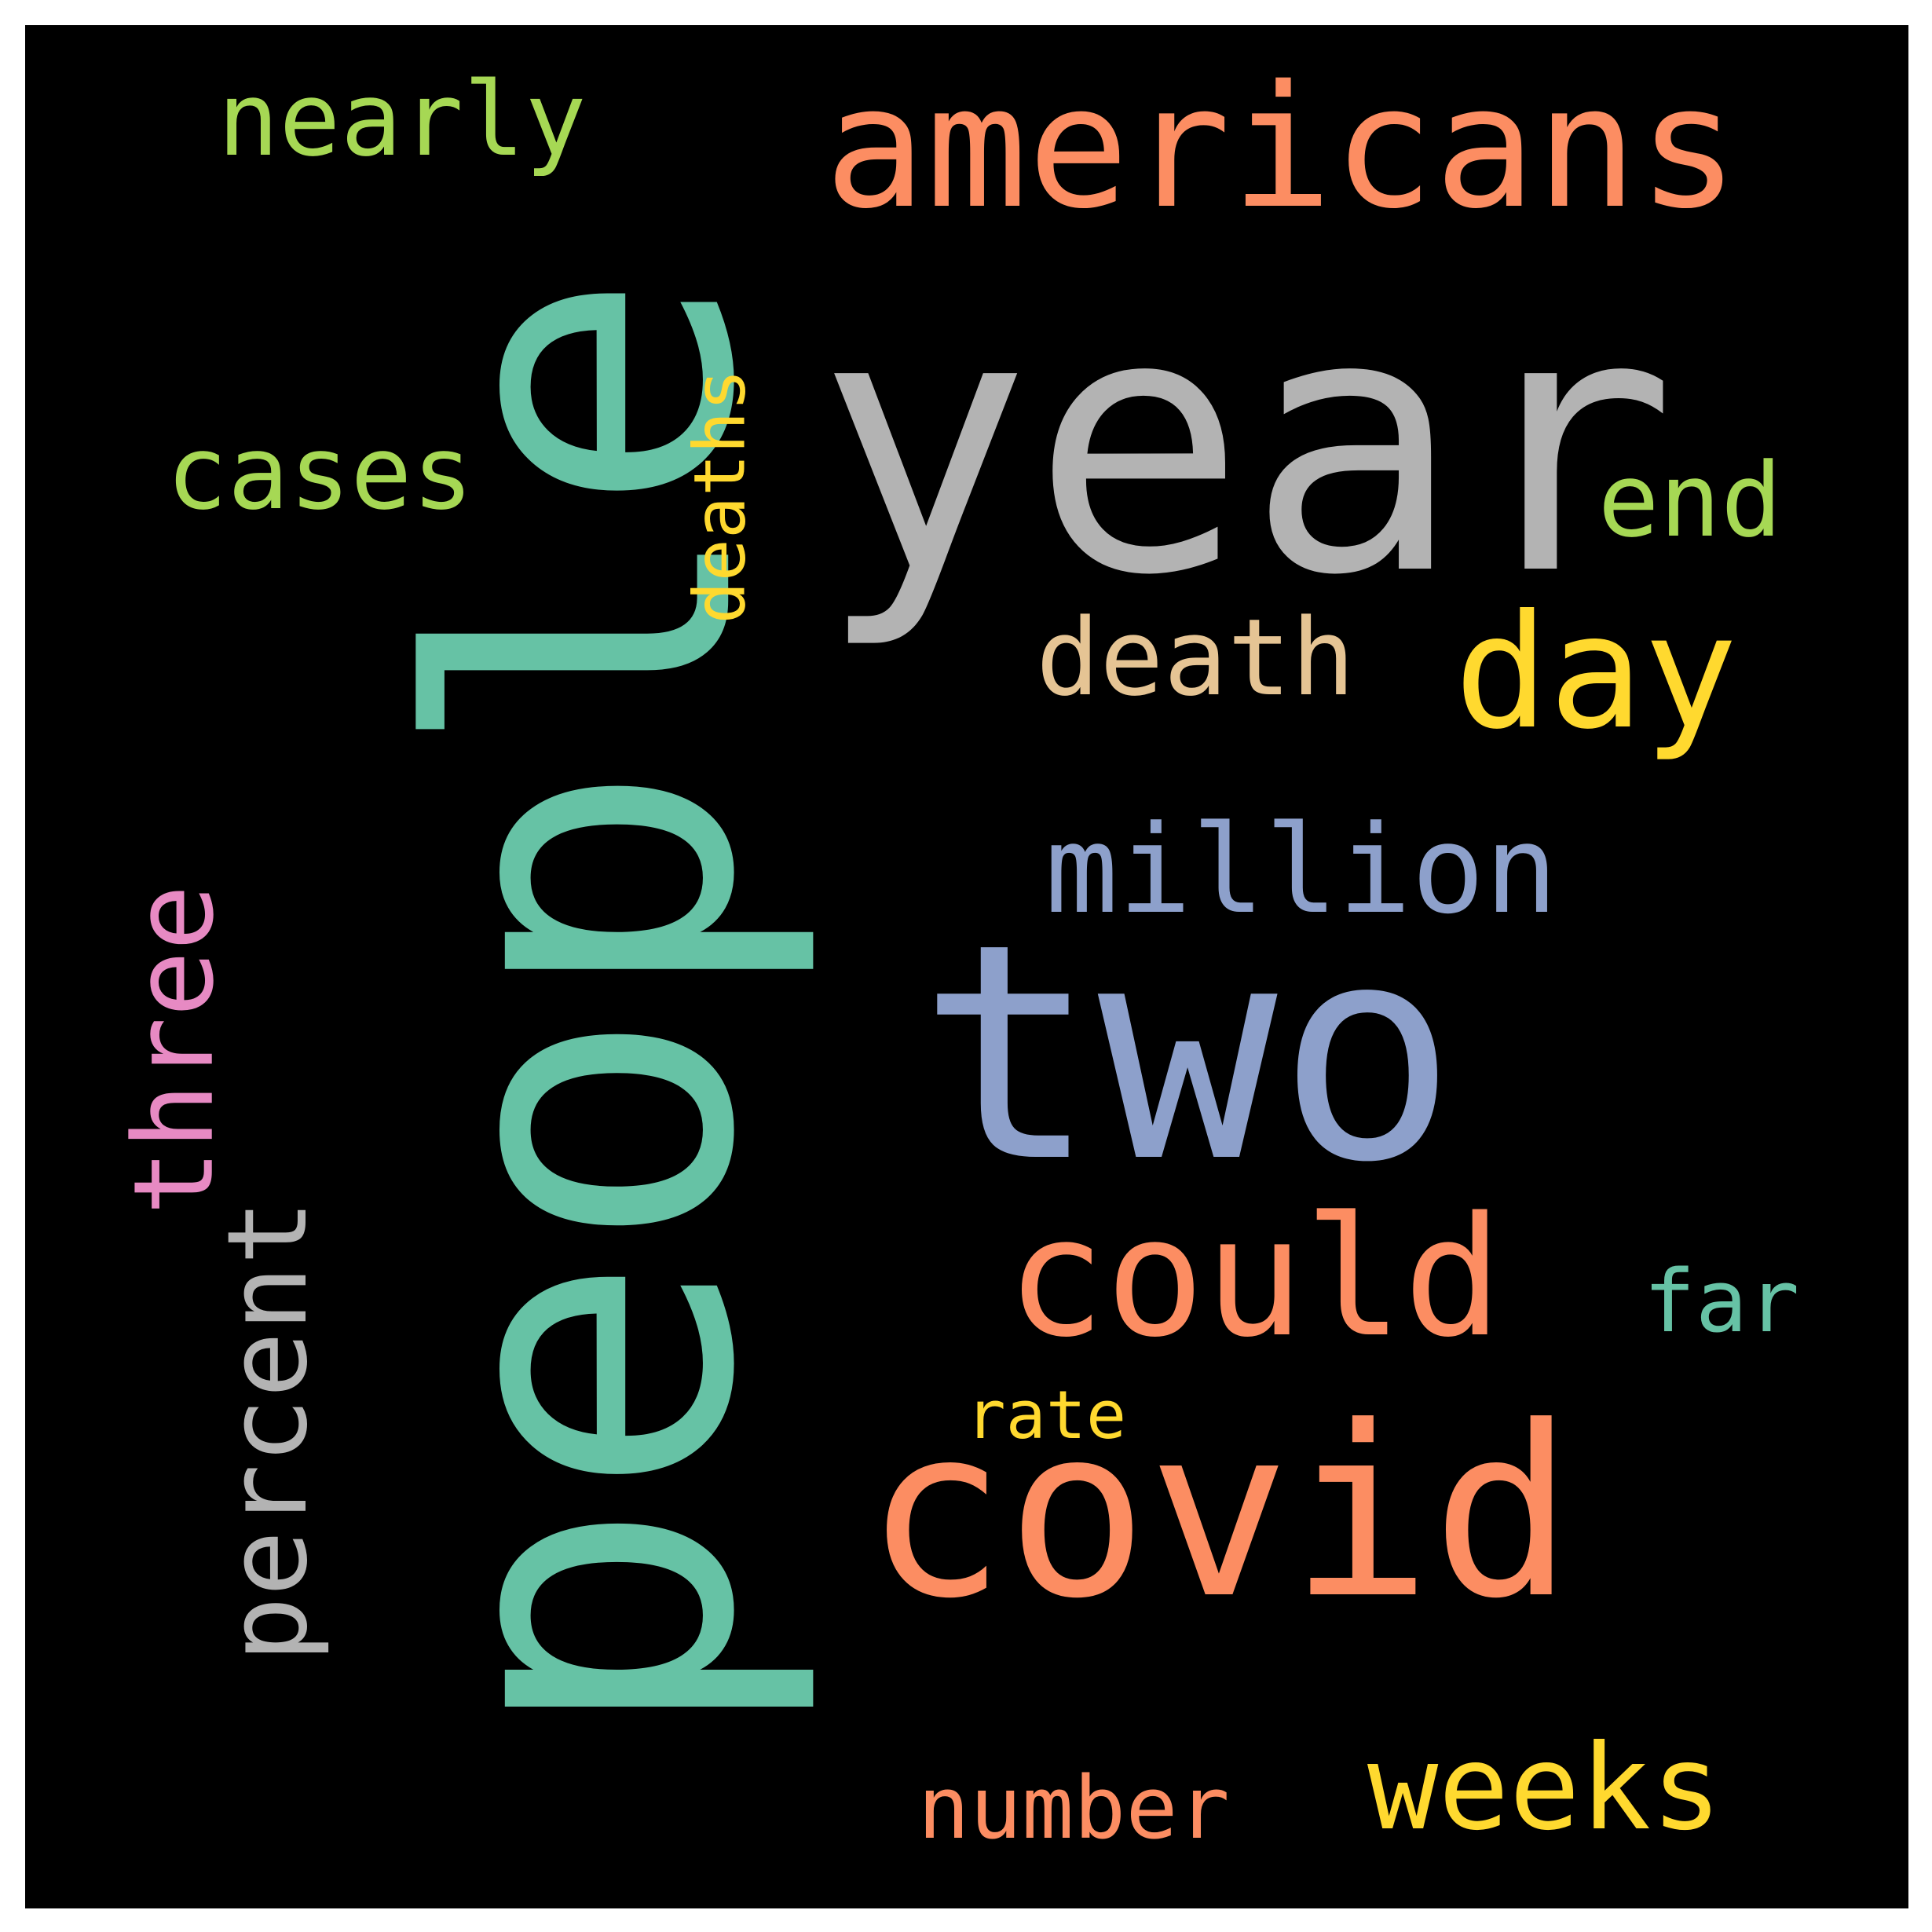 The width and height of the screenshot is (1932, 1932). What do you see at coordinates (1596, 672) in the screenshot?
I see `word-day: day` at bounding box center [1596, 672].